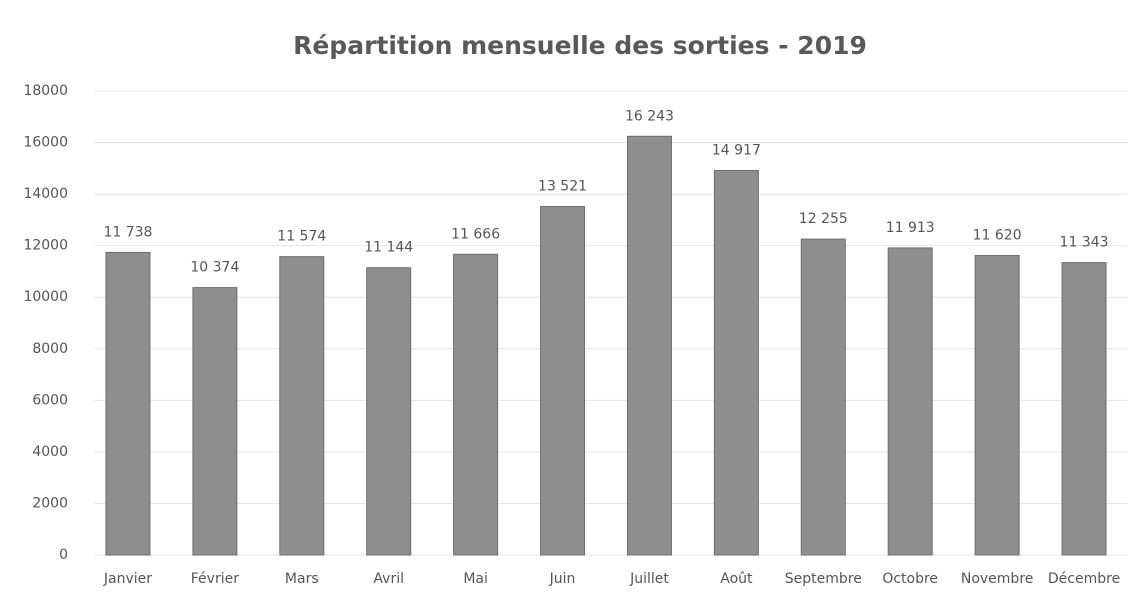  What do you see at coordinates (127, 579) in the screenshot?
I see `x-tick-label: Janvier` at bounding box center [127, 579].